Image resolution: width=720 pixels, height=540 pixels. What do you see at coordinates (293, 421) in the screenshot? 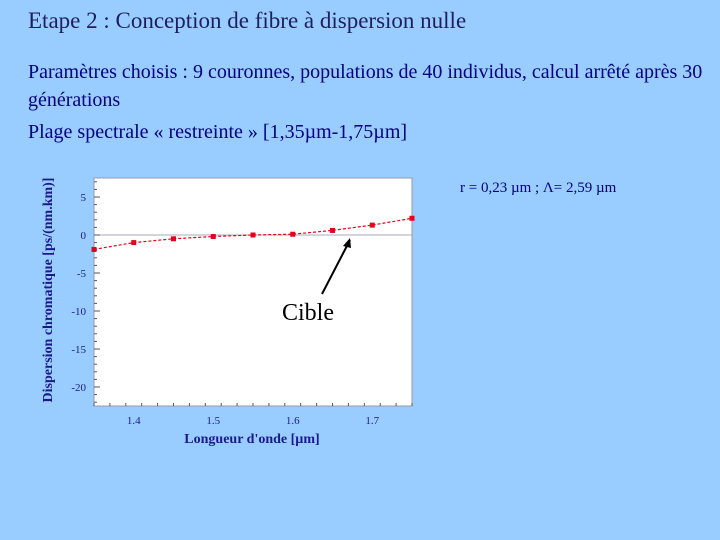
I see `x-tick-label: 1.6` at bounding box center [293, 421].